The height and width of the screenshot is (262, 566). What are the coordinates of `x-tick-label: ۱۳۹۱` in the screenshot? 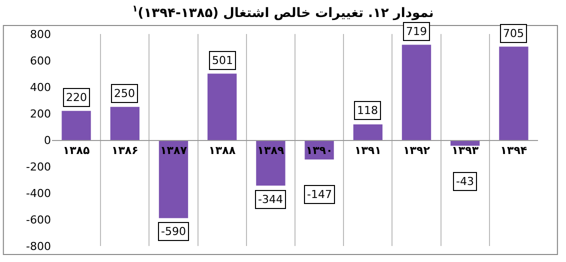 It's located at (368, 151).